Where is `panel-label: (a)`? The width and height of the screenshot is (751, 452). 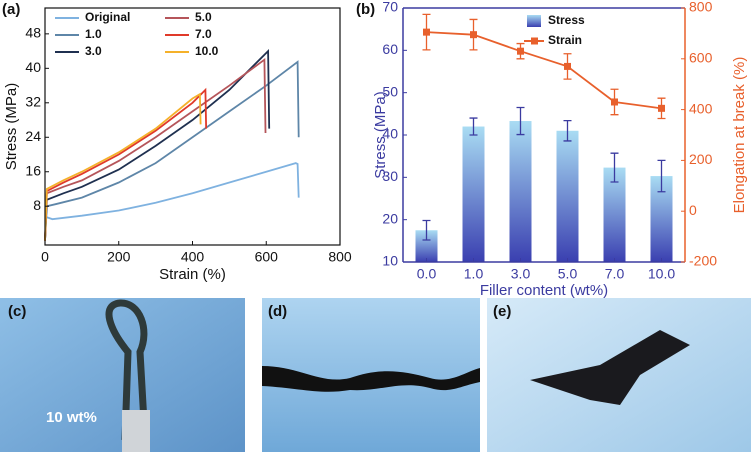
panel-label: (a) is located at coordinates (11, 9).